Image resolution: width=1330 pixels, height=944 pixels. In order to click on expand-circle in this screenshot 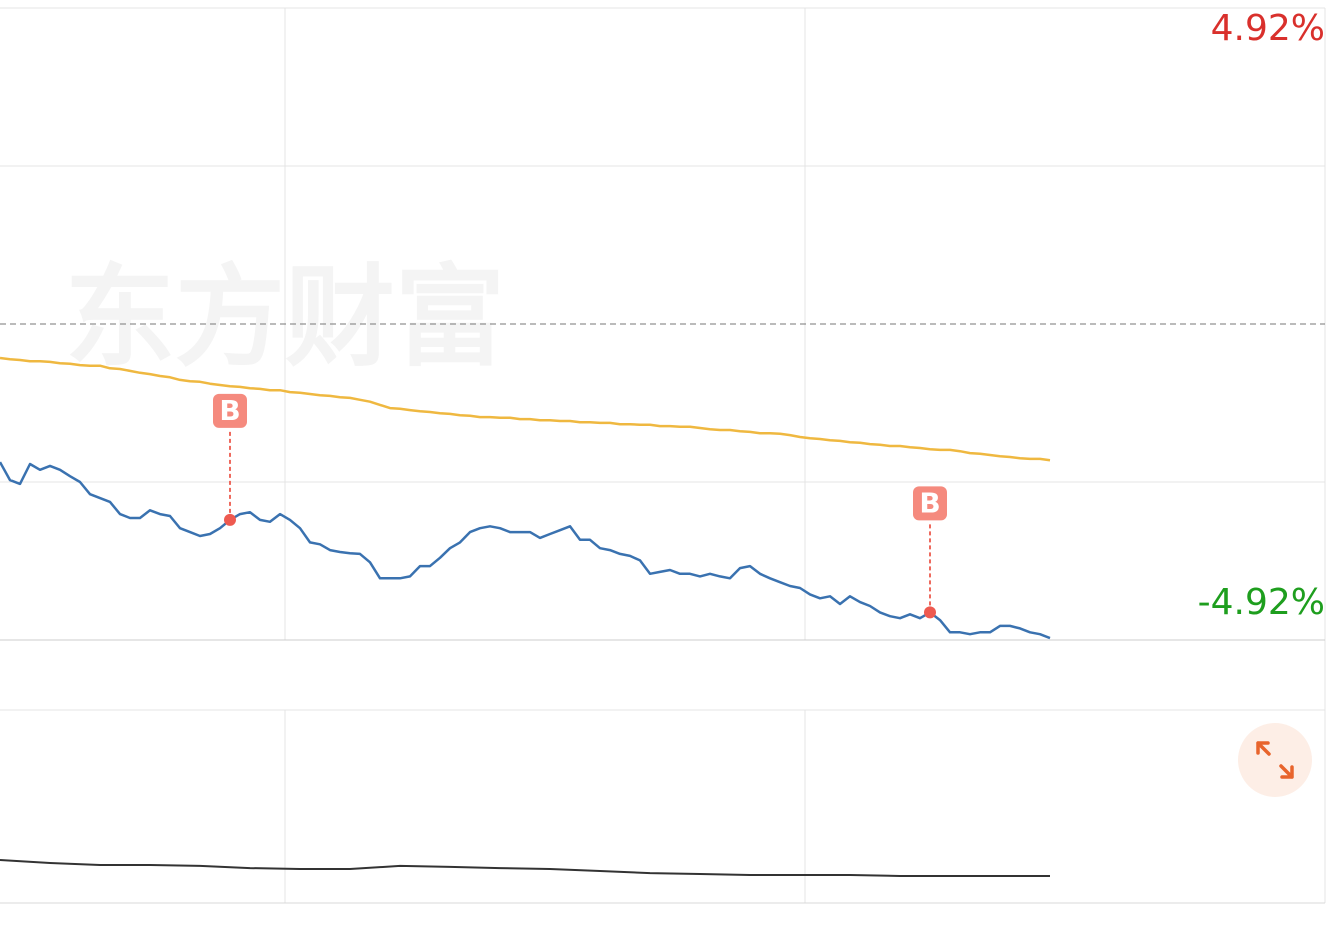, I will do `click(1275, 760)`.